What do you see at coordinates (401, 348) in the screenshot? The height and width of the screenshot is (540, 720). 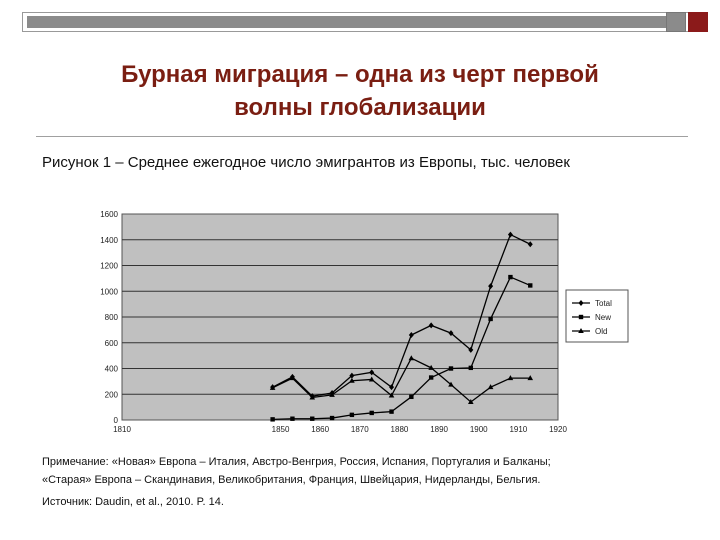 I see `series-line-new` at bounding box center [401, 348].